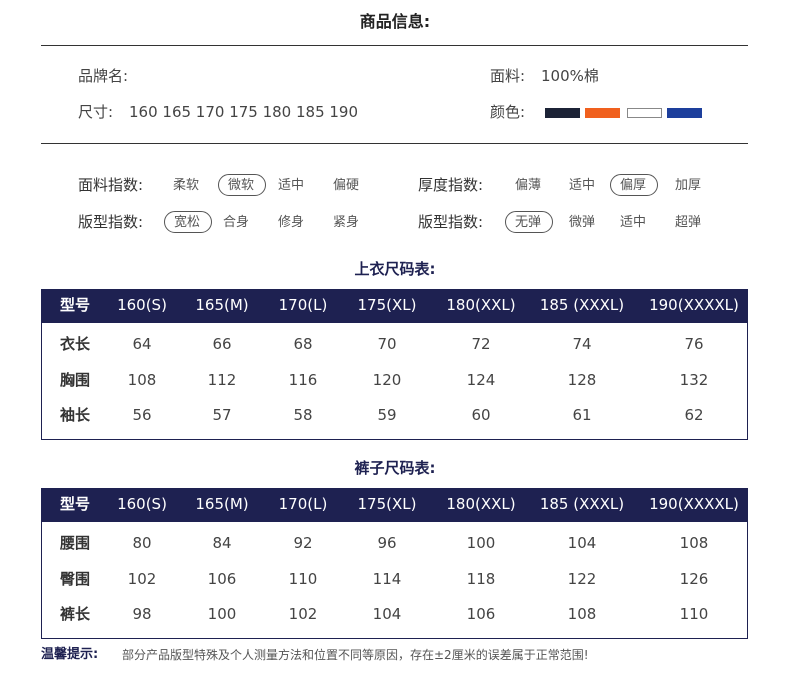  Describe the element at coordinates (111, 185) in the screenshot. I see `index-label: 面料指数:` at that location.